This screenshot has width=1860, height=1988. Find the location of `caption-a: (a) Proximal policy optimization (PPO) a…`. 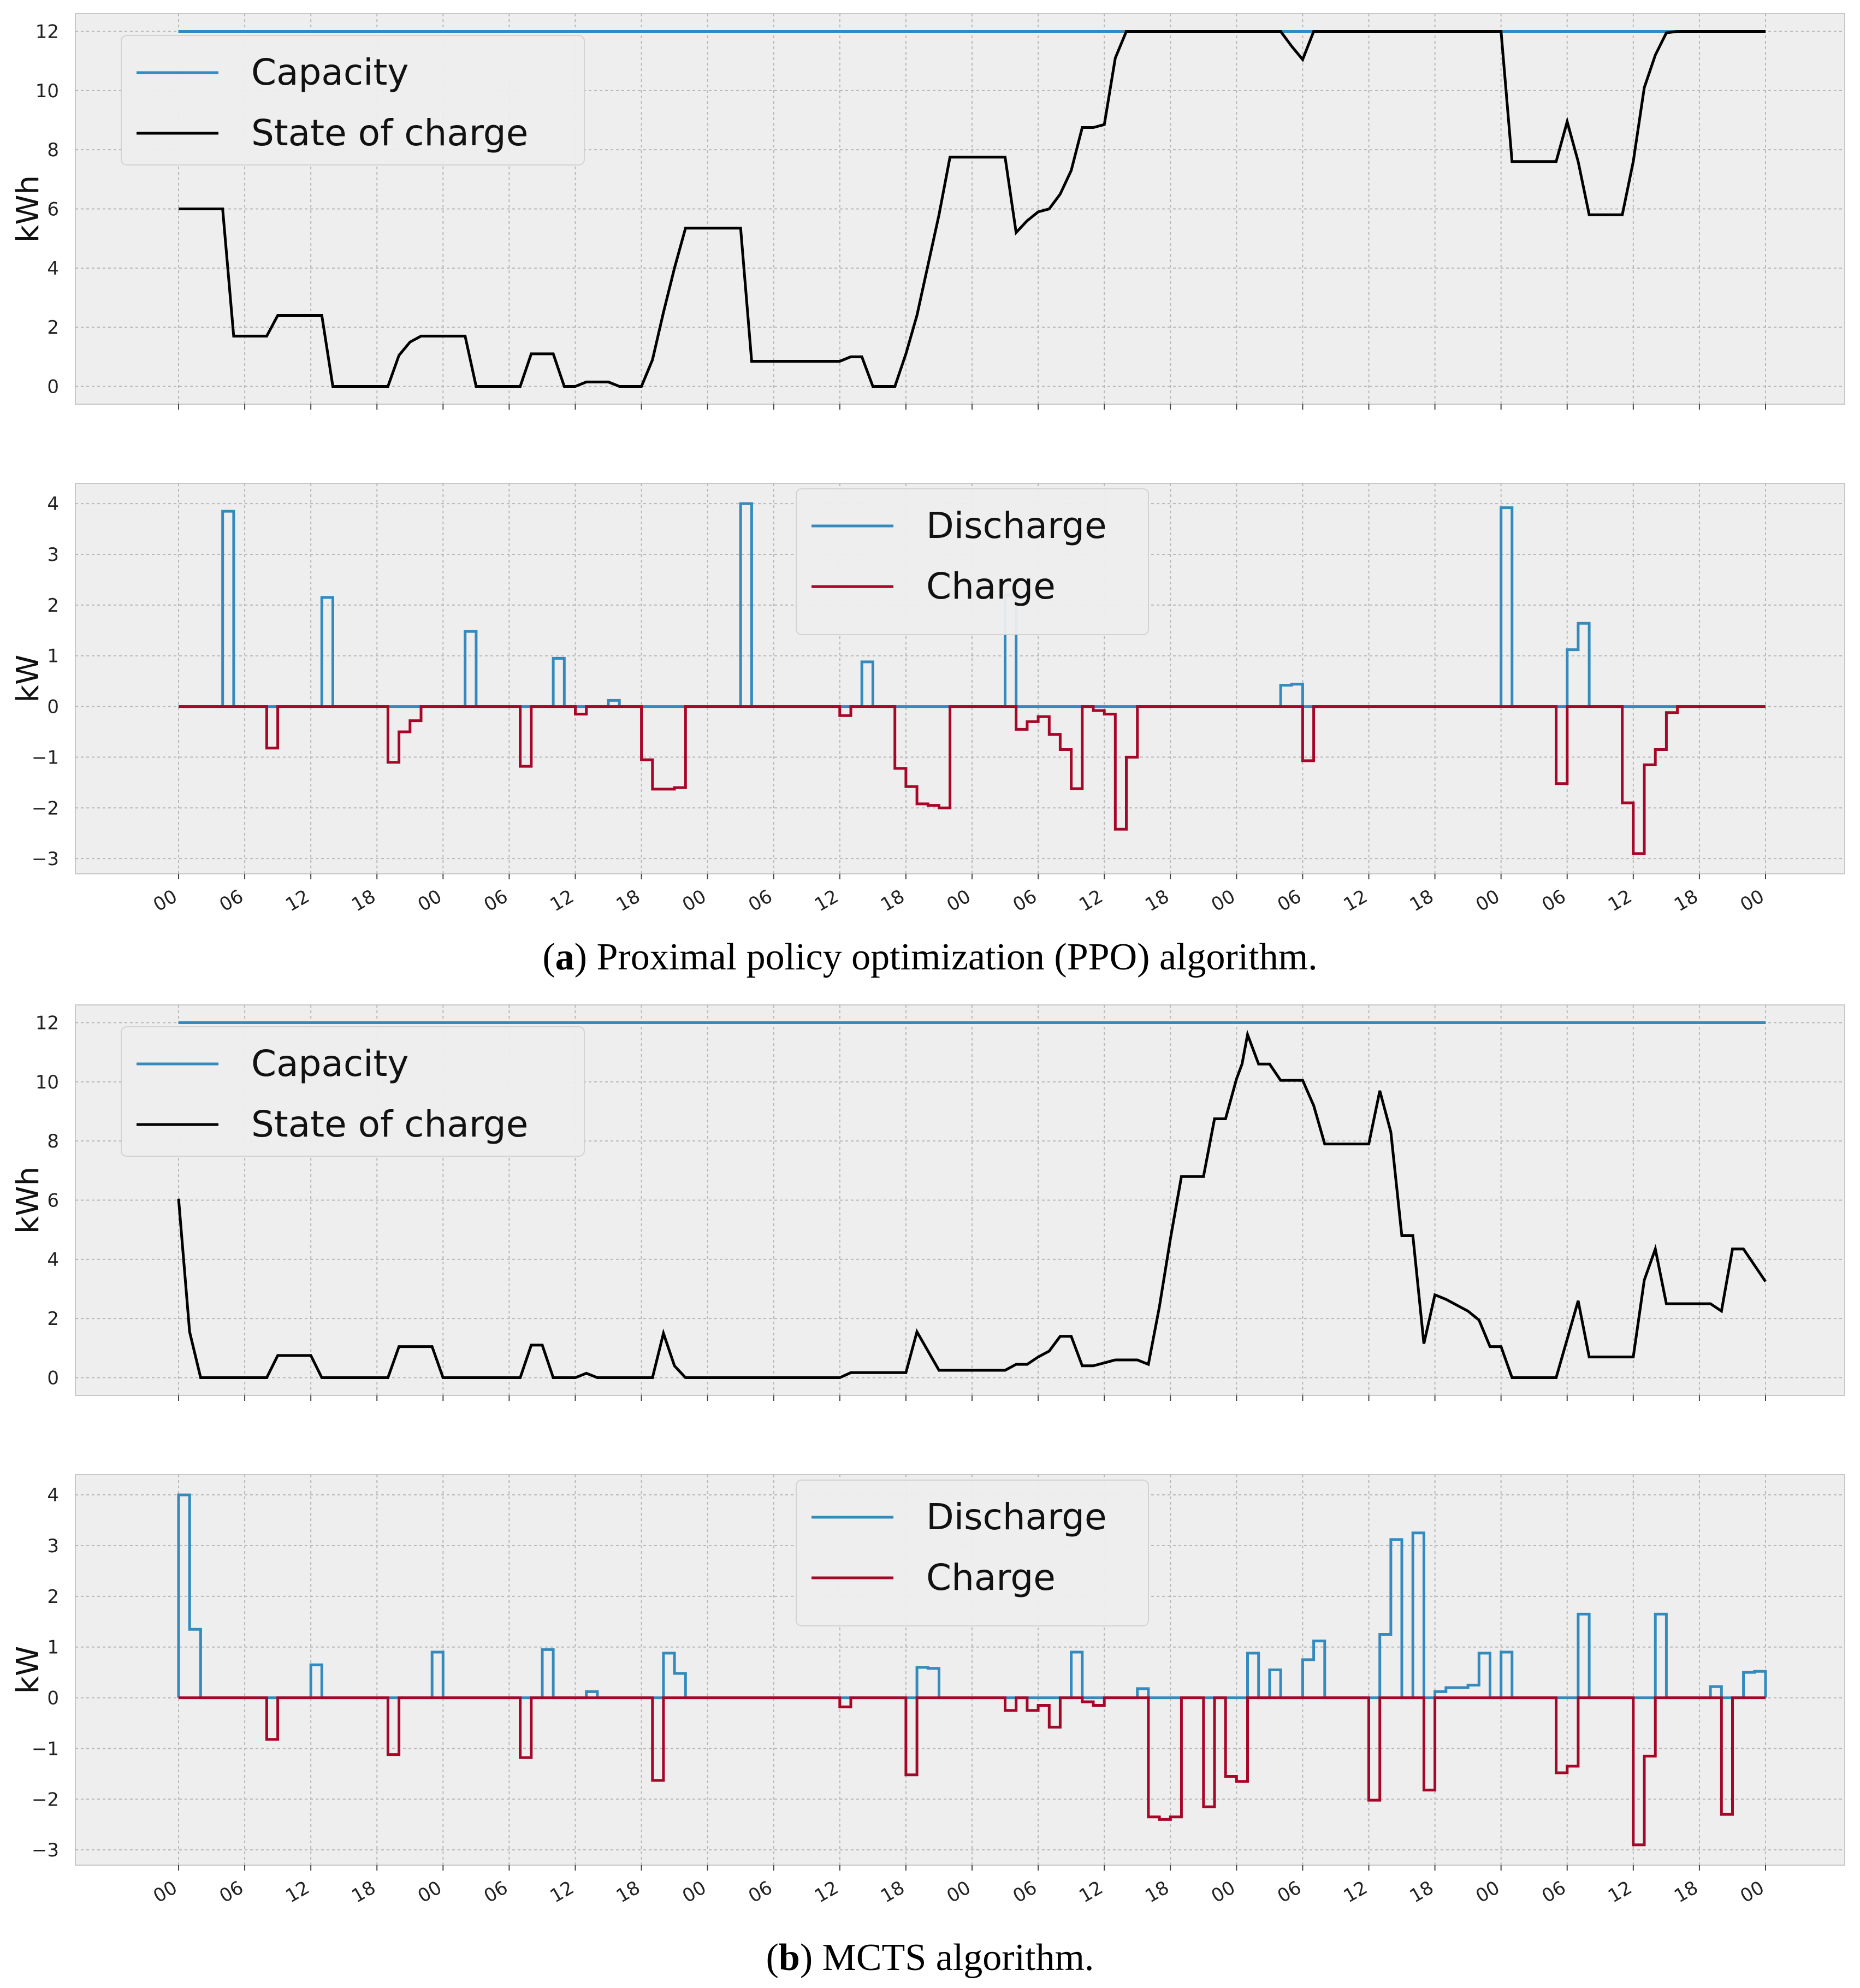

caption-a: (a) Proximal policy optimization (PPO) a… is located at coordinates (930, 957).